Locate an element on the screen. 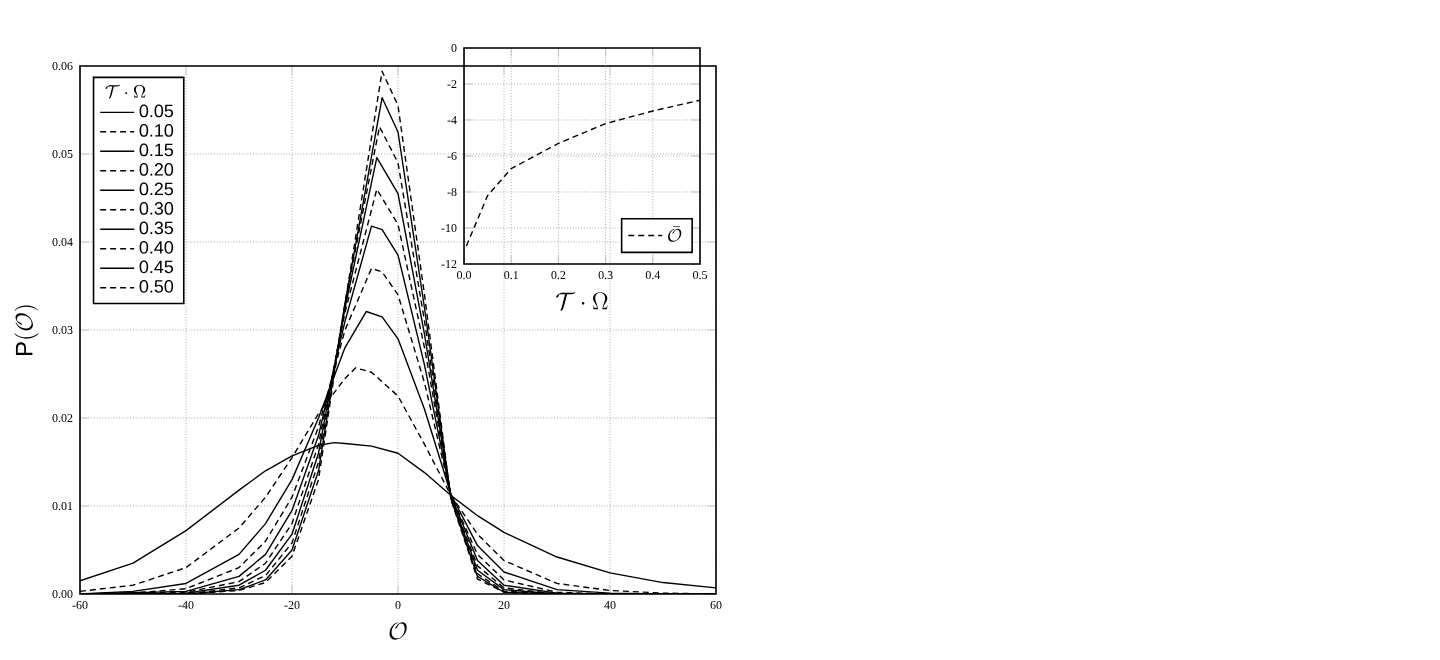 Image resolution: width=1440 pixels, height=660 pixels. legend-label: 0.20 is located at coordinates (156, 169).